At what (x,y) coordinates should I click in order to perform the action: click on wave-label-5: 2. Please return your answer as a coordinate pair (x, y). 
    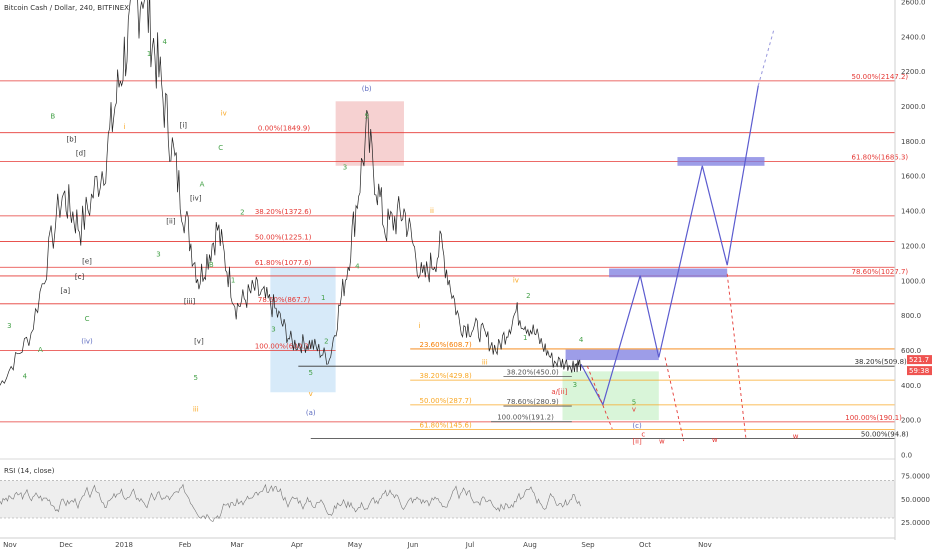
    Looking at the image, I should click on (326, 341).